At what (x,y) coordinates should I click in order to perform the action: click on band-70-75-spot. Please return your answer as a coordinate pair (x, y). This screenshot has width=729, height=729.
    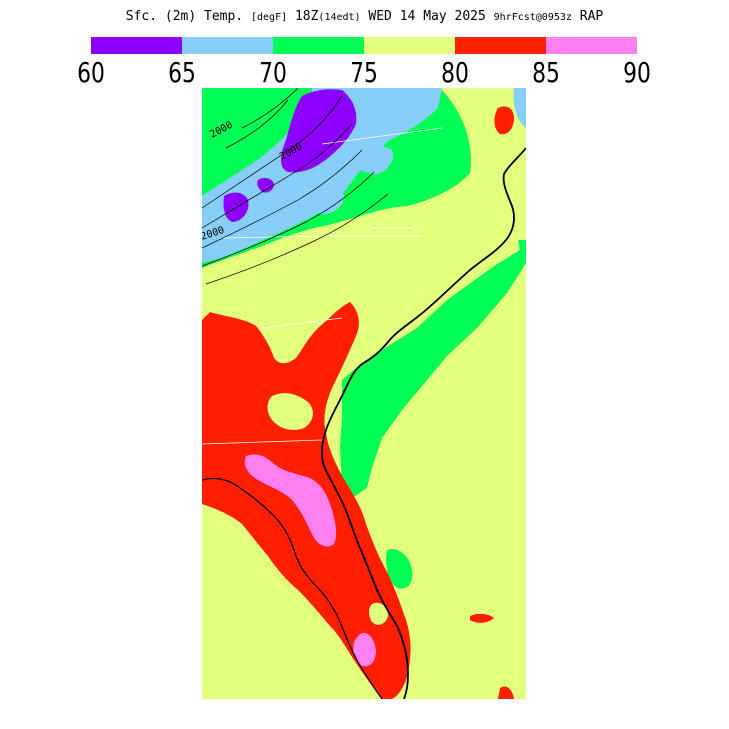
    Looking at the image, I should click on (399, 569).